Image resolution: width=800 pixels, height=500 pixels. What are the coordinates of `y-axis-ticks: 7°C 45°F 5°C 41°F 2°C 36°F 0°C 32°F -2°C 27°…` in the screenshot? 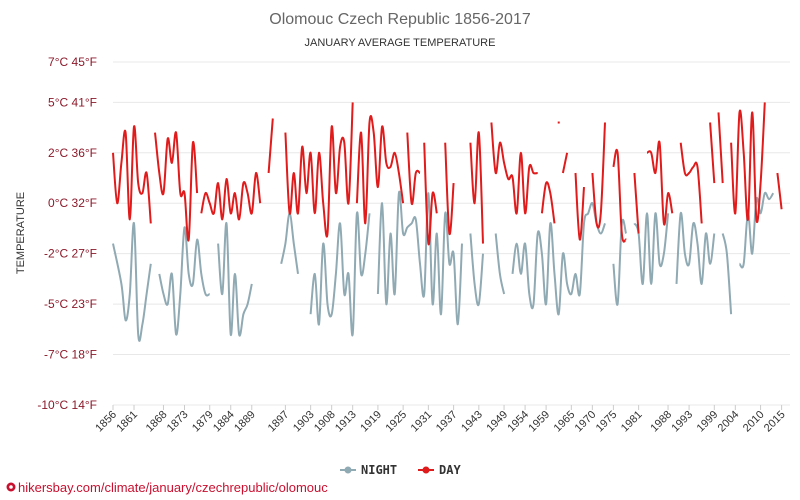 It's located at (67, 233).